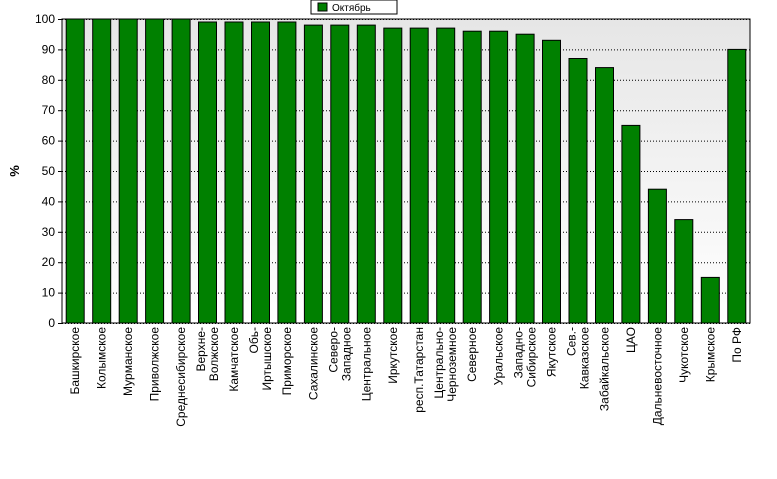 This screenshot has height=479, width=777. I want to click on x-tick-label: Колымское, so click(102, 358).